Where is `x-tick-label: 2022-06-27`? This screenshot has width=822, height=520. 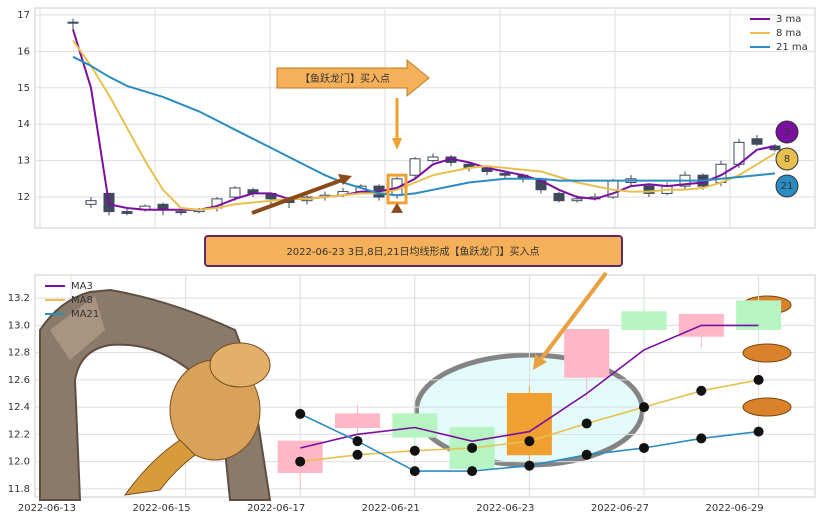 x-tick-label: 2022-06-27 is located at coordinates (620, 508).